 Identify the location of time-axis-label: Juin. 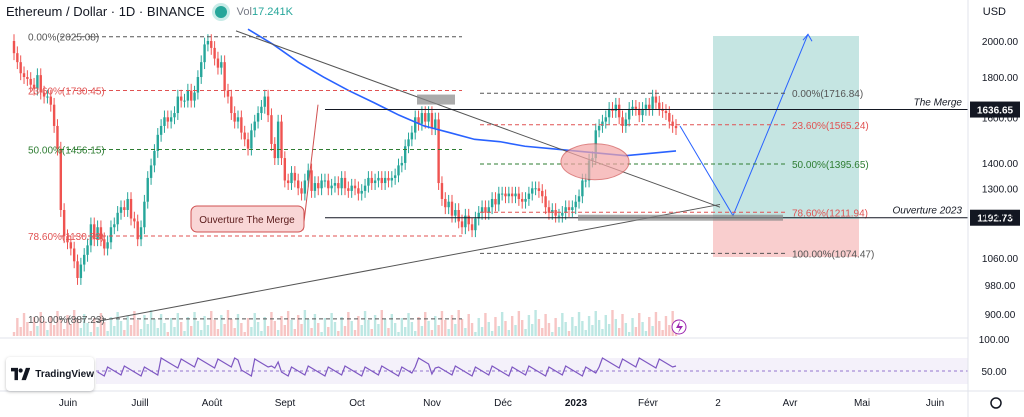
(68, 403).